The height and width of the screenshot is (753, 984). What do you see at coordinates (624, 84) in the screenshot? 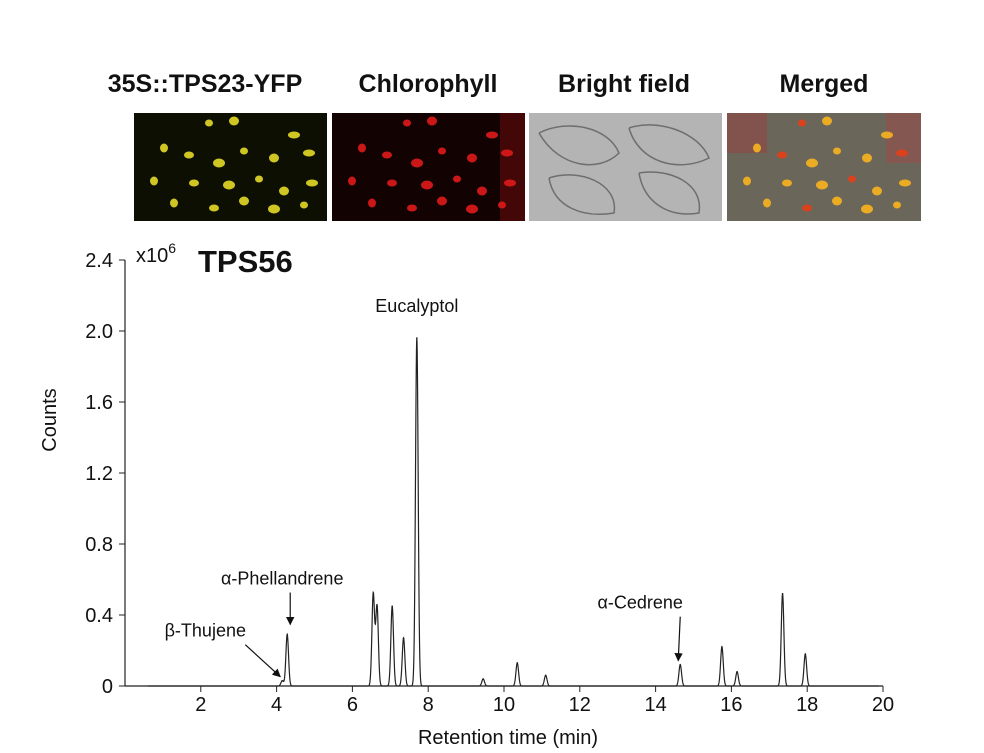
I see `panel-title-bright-field: Bright field` at bounding box center [624, 84].